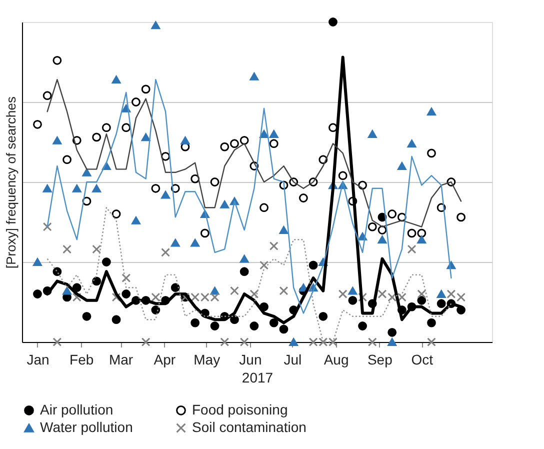 This screenshot has height=449, width=544. What do you see at coordinates (86, 427) in the screenshot?
I see `legend-label: Water pollution` at bounding box center [86, 427].